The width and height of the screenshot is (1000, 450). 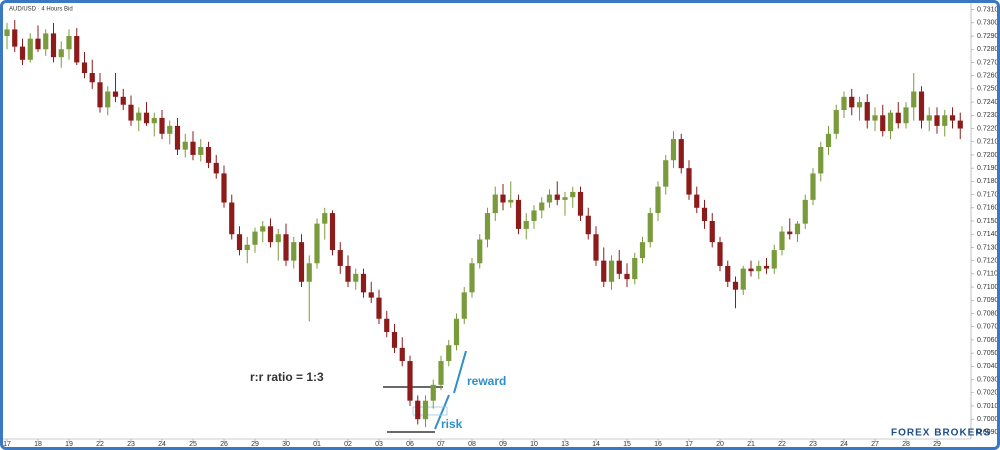 What do you see at coordinates (987, 221) in the screenshot?
I see `y-tick-label: 0.7150` at bounding box center [987, 221].